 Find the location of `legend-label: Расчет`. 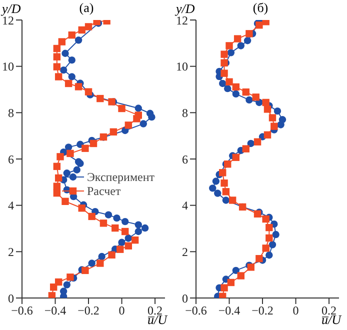

legend-label: Расчет is located at coordinates (104, 191).